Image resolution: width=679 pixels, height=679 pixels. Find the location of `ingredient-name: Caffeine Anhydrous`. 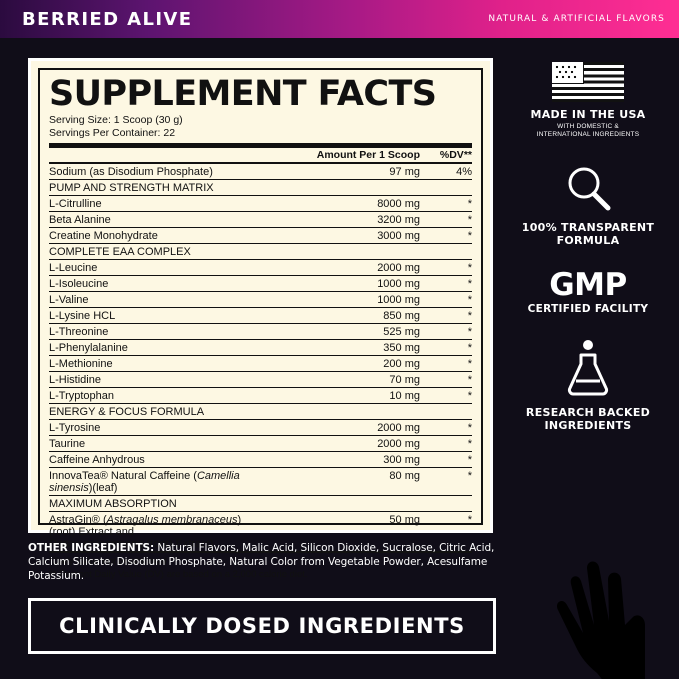

ingredient-name: Caffeine Anhydrous is located at coordinates (159, 459).